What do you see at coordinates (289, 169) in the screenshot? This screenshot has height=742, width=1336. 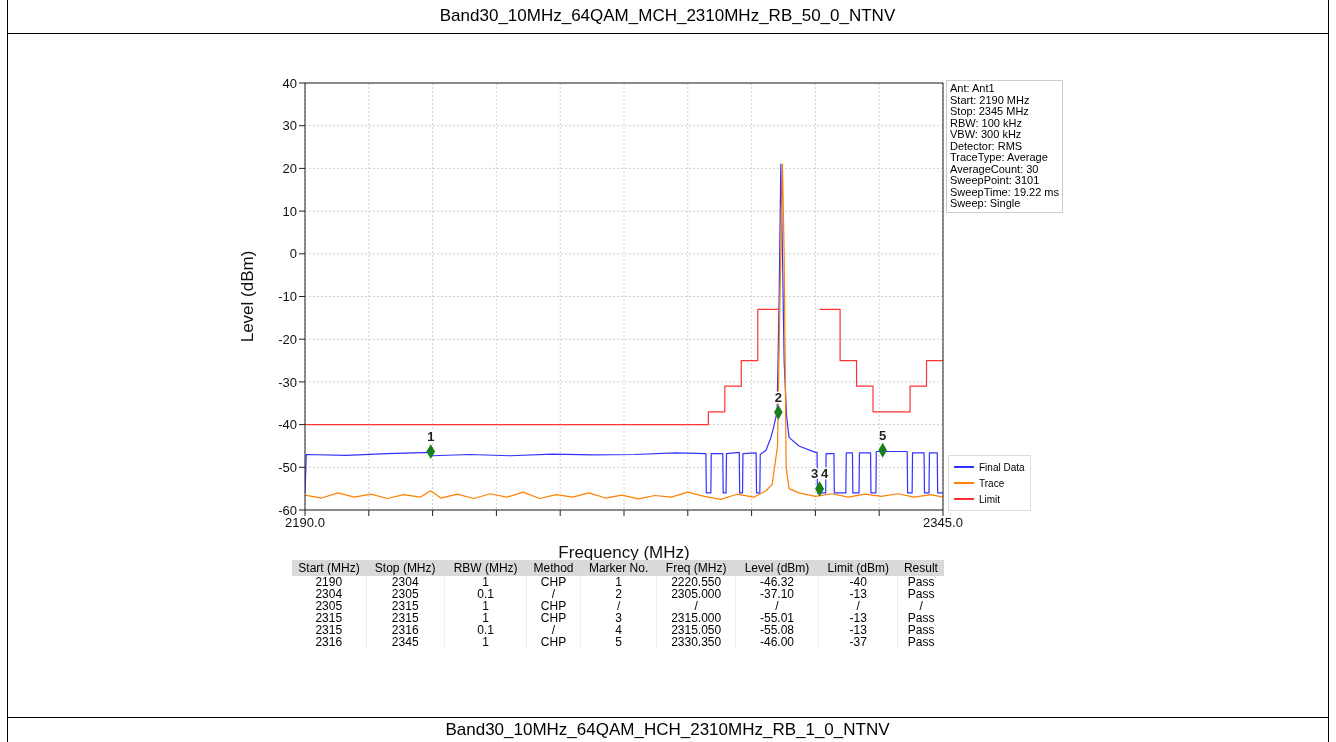 I see `y-tick-label: 20` at bounding box center [289, 169].